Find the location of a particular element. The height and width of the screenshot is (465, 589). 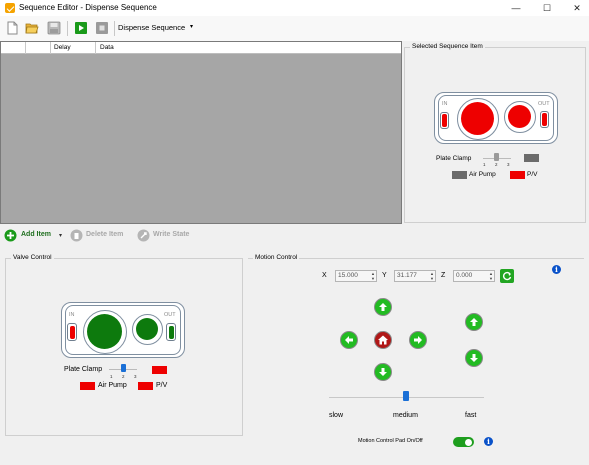

open-folder-icon is located at coordinates (32, 28).